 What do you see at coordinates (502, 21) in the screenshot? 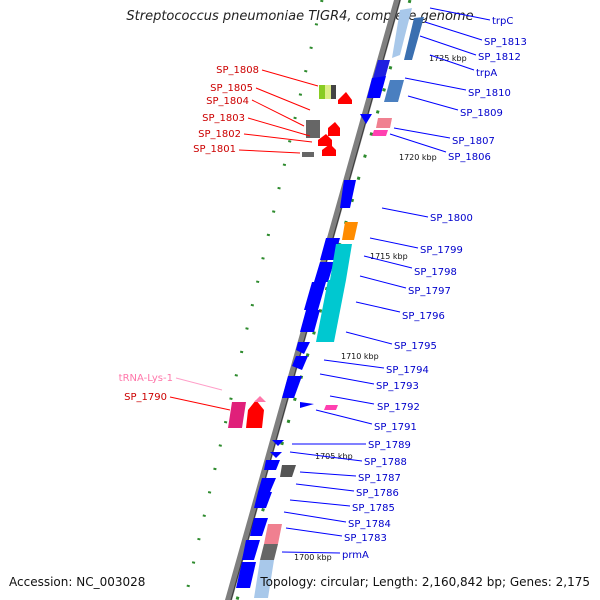
I see `gene-label-right: trpC` at bounding box center [502, 21].